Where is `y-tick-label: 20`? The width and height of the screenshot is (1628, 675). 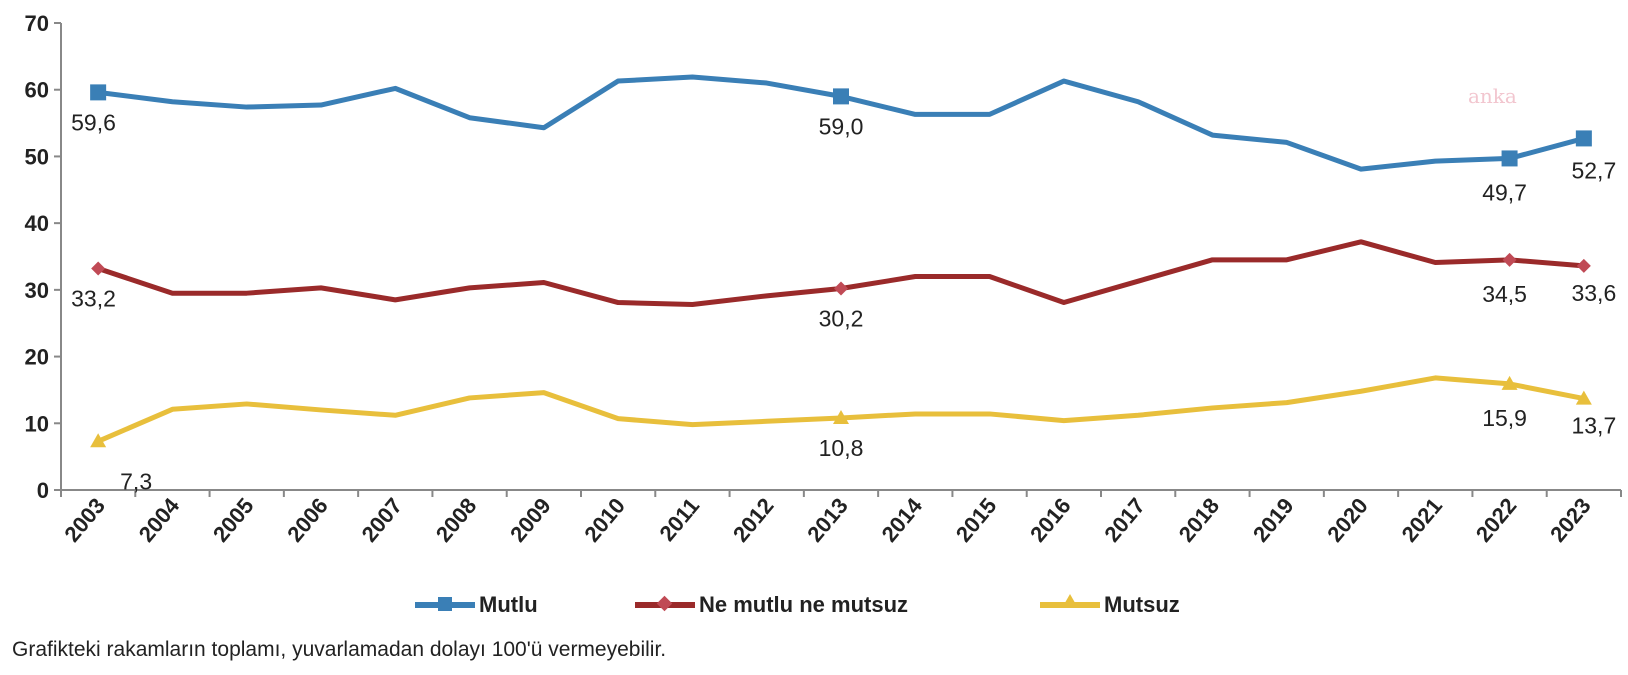
y-tick-label: 20 is located at coordinates (37, 357).